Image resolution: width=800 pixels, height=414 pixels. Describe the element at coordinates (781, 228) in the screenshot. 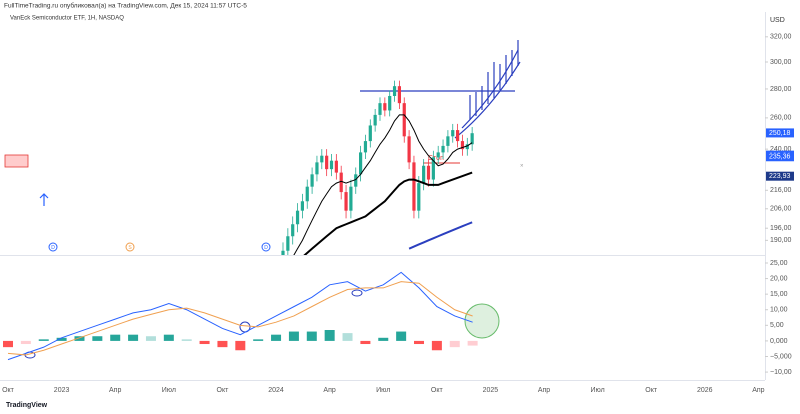

I see `y-tick-label: 196,00` at that location.